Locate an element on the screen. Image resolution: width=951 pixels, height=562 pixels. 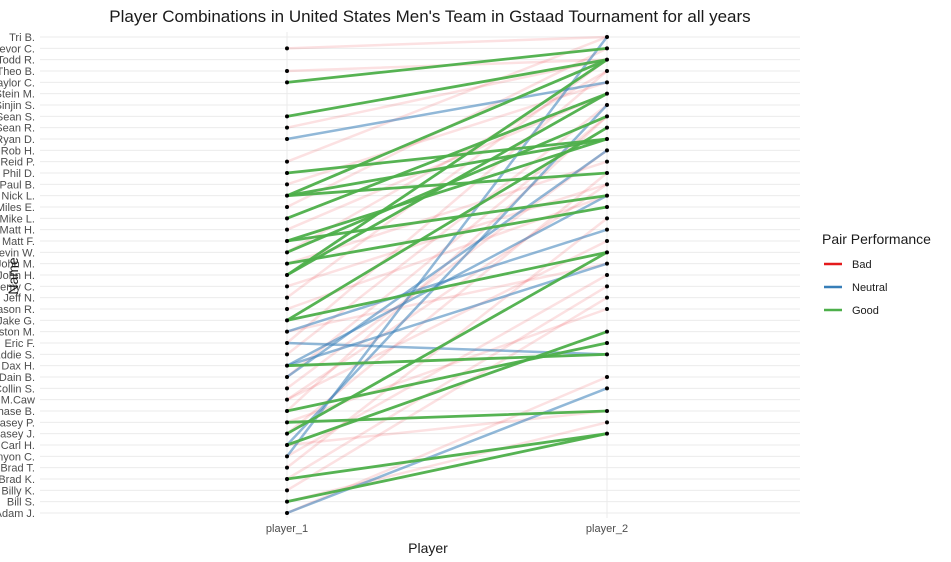
y-tick-label: Brad T. is located at coordinates (17, 469).